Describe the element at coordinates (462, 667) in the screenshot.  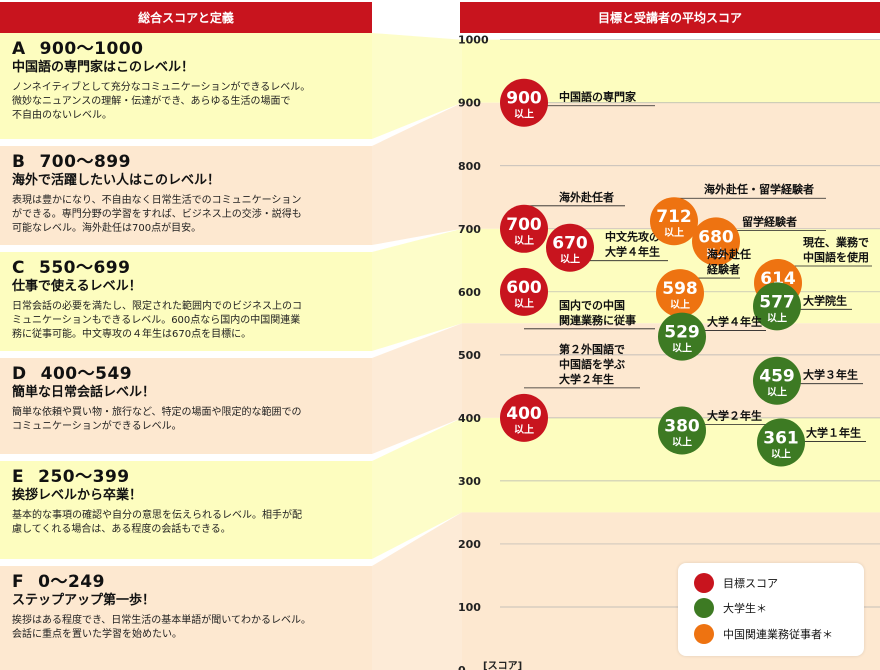
I see `y-tick-label: 0` at that location.